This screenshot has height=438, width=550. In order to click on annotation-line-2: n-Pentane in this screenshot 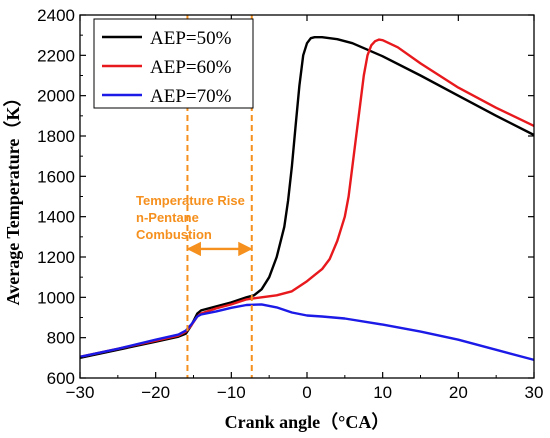, I will do `click(167, 217)`.